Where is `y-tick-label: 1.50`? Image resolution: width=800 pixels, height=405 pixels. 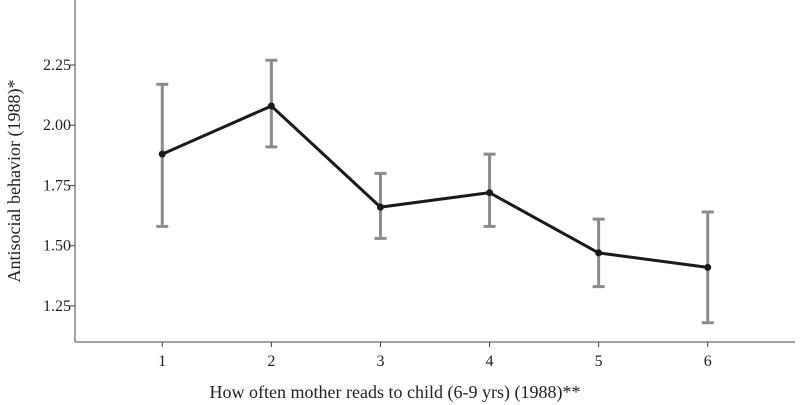
y-tick-label: 1.50 is located at coordinates (57, 246).